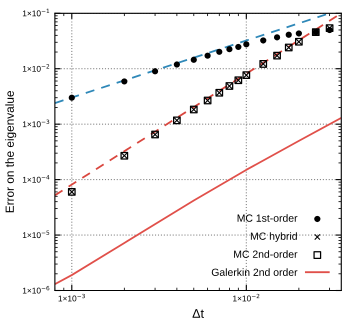 The width and height of the screenshot is (343, 332). Describe the element at coordinates (36, 12) in the screenshot. I see `y-tick-label: 1×10$^{−1}$` at that location.